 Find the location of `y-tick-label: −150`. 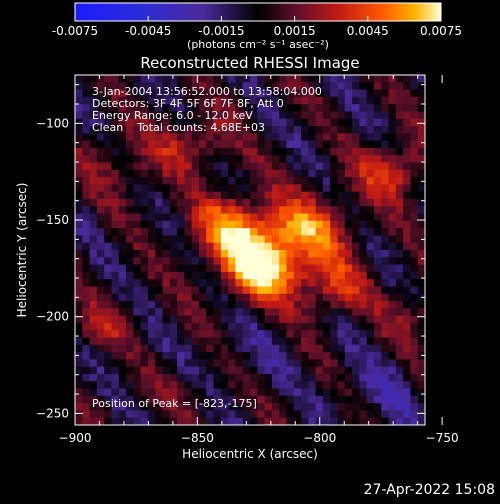

y-tick-label: −150 is located at coordinates (52, 220).